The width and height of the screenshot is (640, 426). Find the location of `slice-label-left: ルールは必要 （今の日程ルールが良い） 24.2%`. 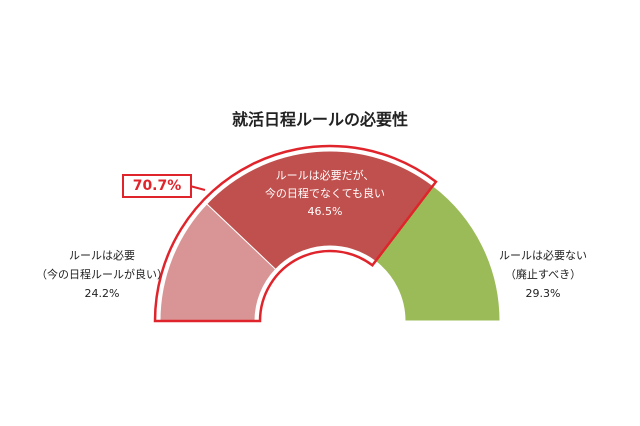

slice-label-left: ルールは必要 （今の日程ルールが良い） 24.2% is located at coordinates (102, 274).